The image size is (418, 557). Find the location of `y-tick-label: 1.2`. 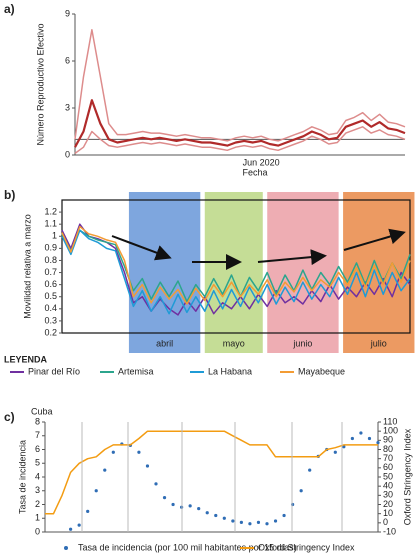

y-tick-label: 1.2 is located at coordinates (50, 211).